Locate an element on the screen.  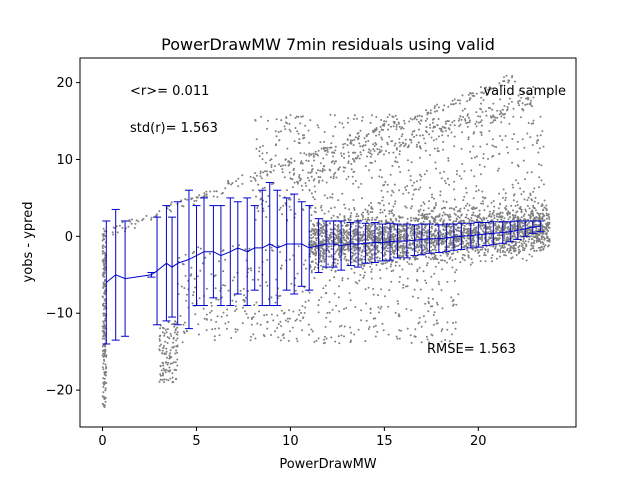
scatter-band-lower-diagonal is located at coordinates (412, 141).